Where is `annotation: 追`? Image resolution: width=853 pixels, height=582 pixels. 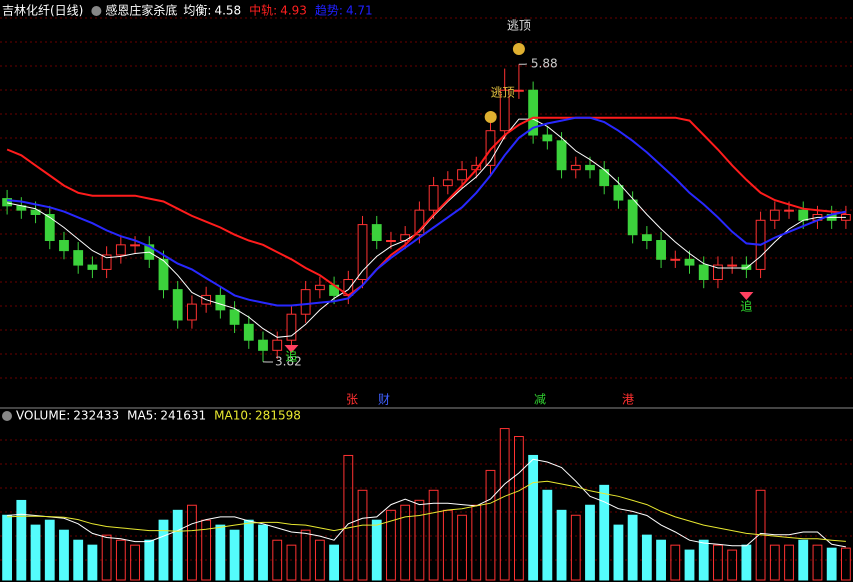 annotation: 追 is located at coordinates (291, 356).